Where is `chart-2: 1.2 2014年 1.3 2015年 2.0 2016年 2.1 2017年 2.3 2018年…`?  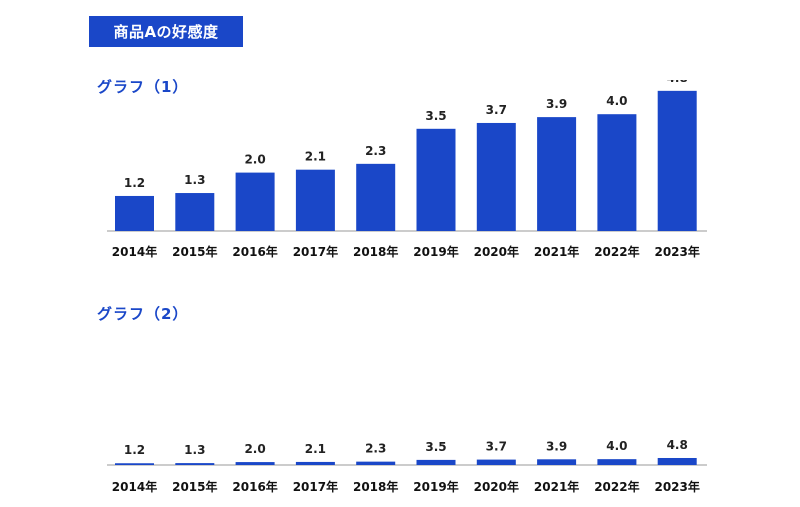
chart-2: 1.2 2014年 1.3 2015年 2.0 2016年 2.1 2017年 2.3 2018年… is located at coordinates (407, 466).